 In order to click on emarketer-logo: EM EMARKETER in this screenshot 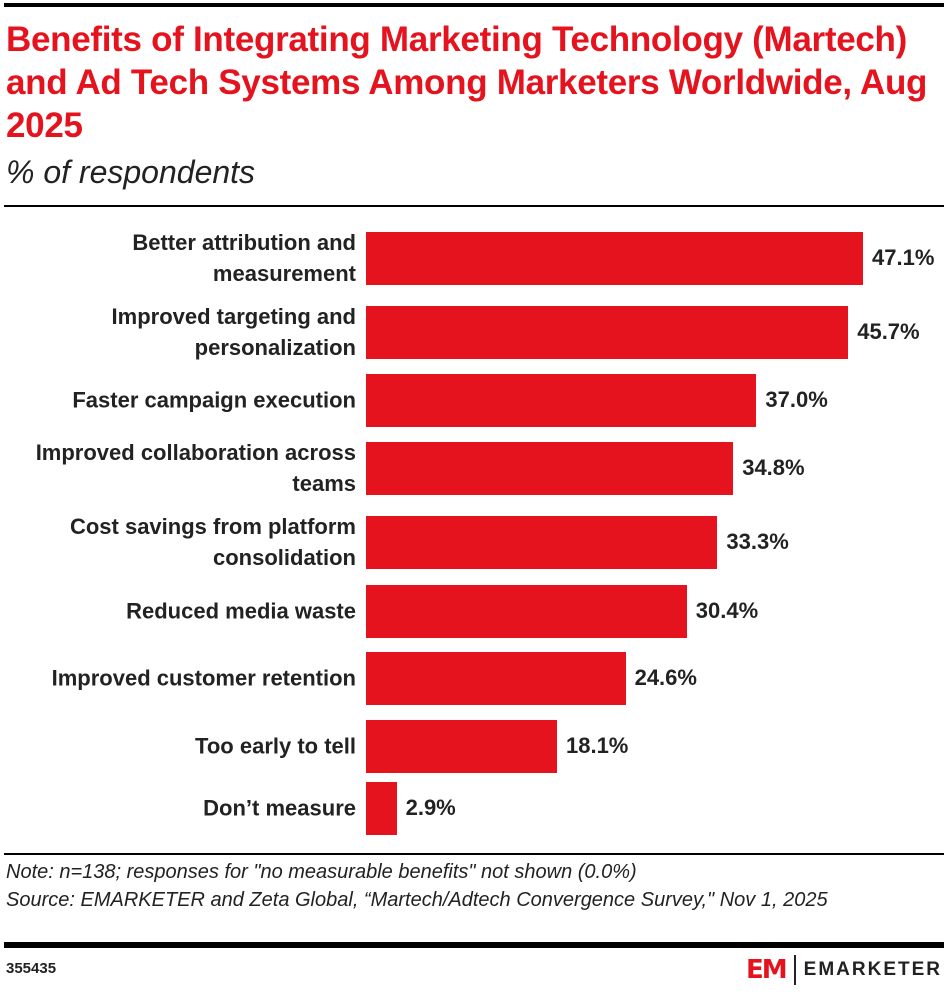, I will do `click(844, 970)`.